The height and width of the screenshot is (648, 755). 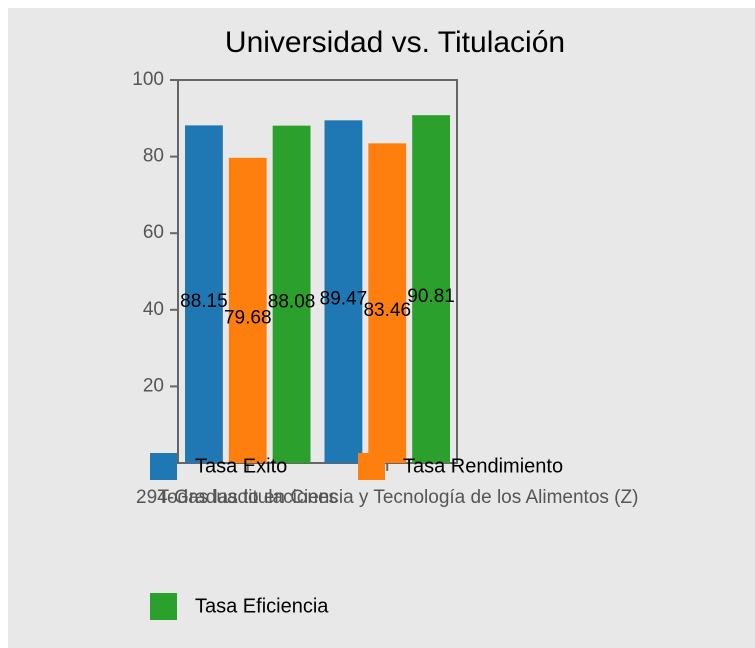 What do you see at coordinates (431, 296) in the screenshot?
I see `value-label: 90.81` at bounding box center [431, 296].